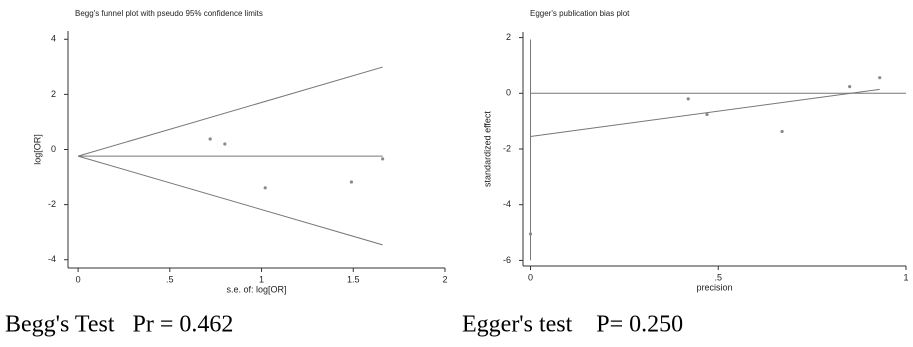 The height and width of the screenshot is (347, 913). Describe the element at coordinates (580, 13) in the screenshot. I see `chart-title: Egger's publication bias plot` at that location.